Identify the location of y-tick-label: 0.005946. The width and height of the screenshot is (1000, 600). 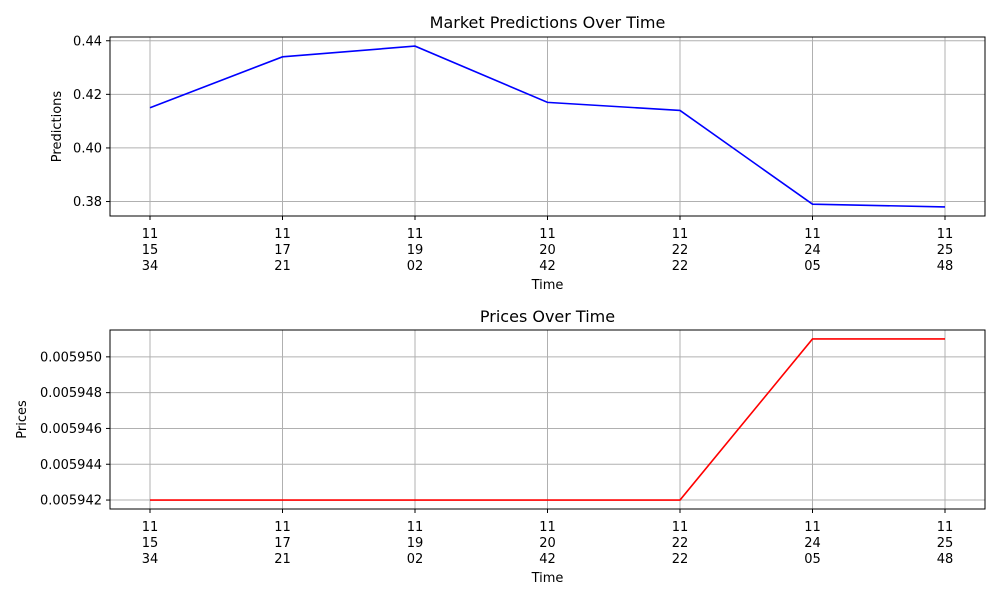
(71, 429).